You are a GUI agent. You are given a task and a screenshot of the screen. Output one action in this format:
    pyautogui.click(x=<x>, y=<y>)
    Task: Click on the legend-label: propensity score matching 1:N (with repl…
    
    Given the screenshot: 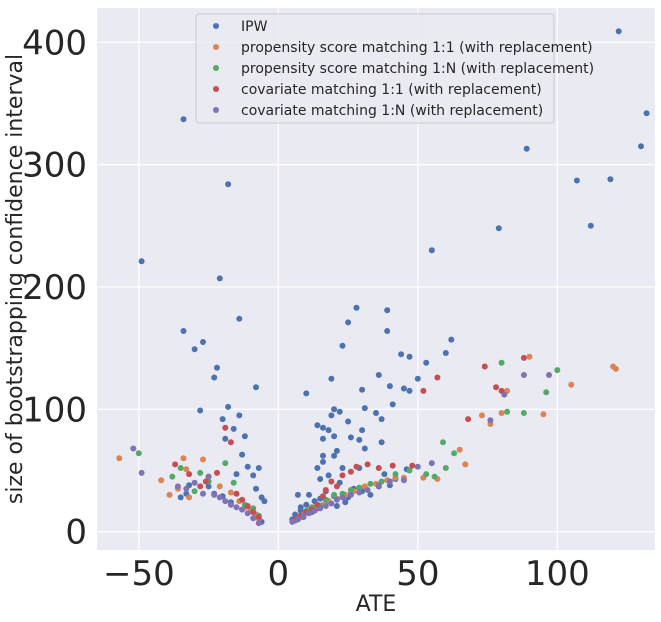 What is the action you would take?
    pyautogui.click(x=417, y=69)
    